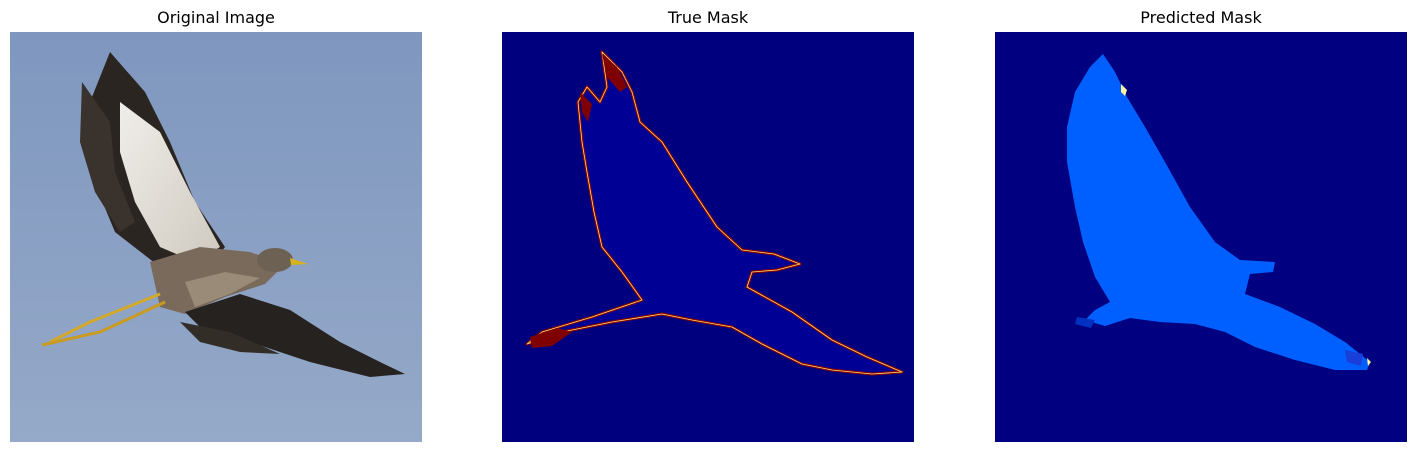 This screenshot has height=452, width=1415. Describe the element at coordinates (708, 17) in the screenshot. I see `true-mask-title: True Mask` at that location.